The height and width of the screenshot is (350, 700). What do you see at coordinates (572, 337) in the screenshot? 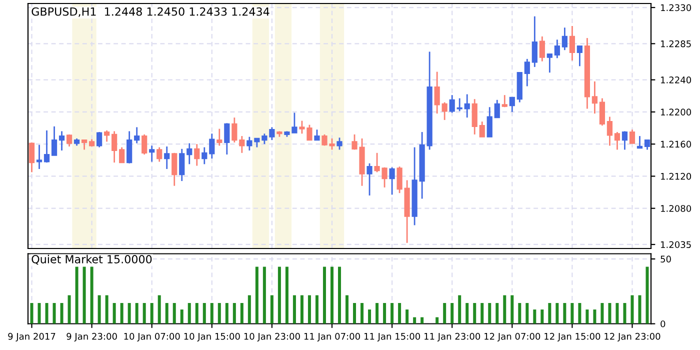
I see `x-tick-label: 12 Jan 15:00` at bounding box center [572, 337].